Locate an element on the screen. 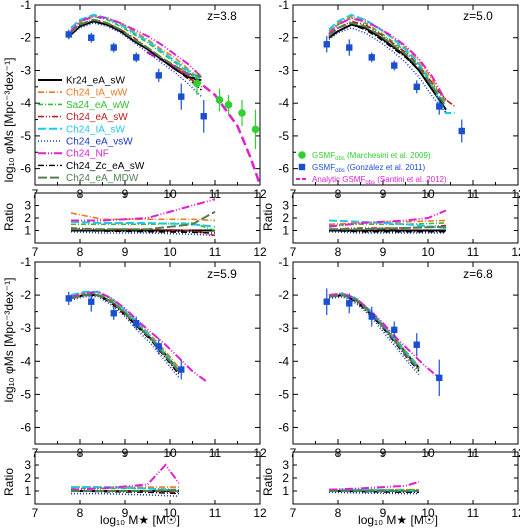 This screenshot has height=529, width=520. obs-legend-label-circles: GSMFobs (Marchesini et al. 2009) is located at coordinates (371, 156).